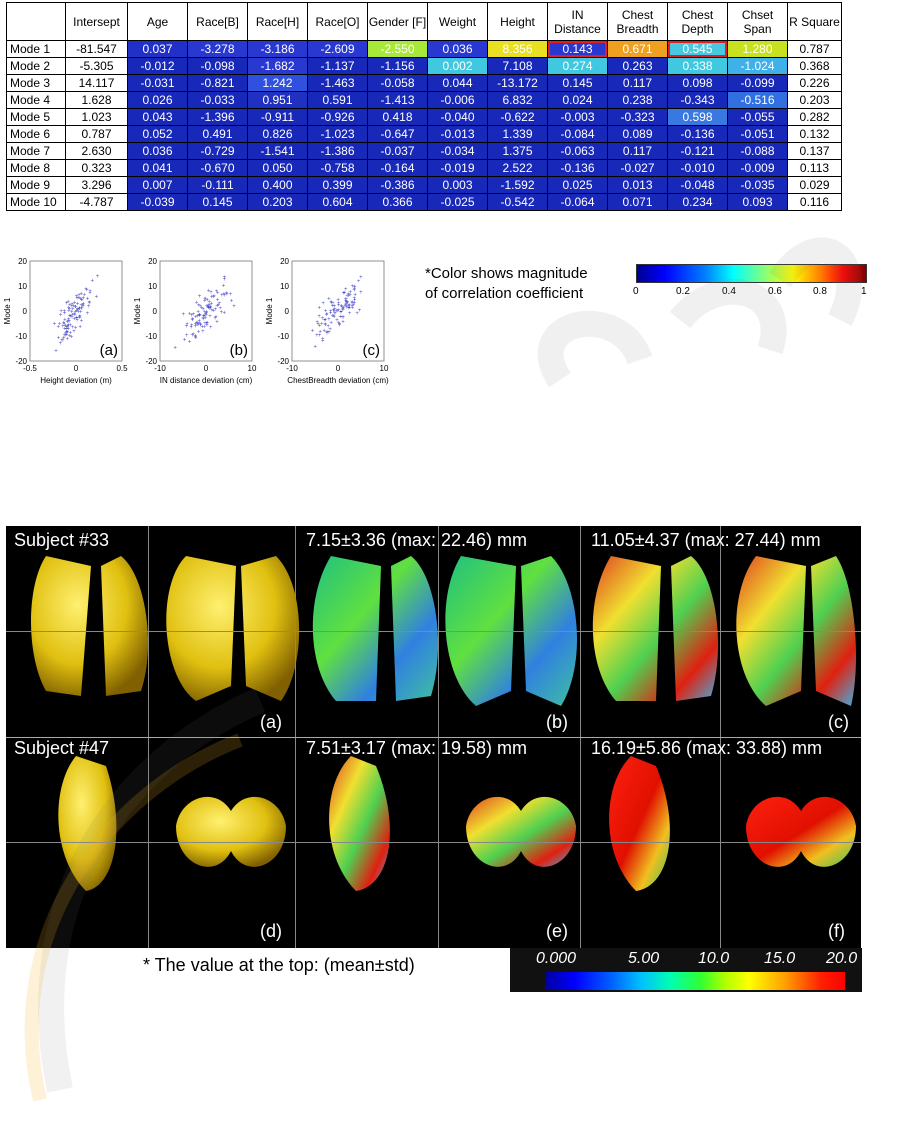  I want to click on coefficient-cell: 1.242, so click(277, 83).